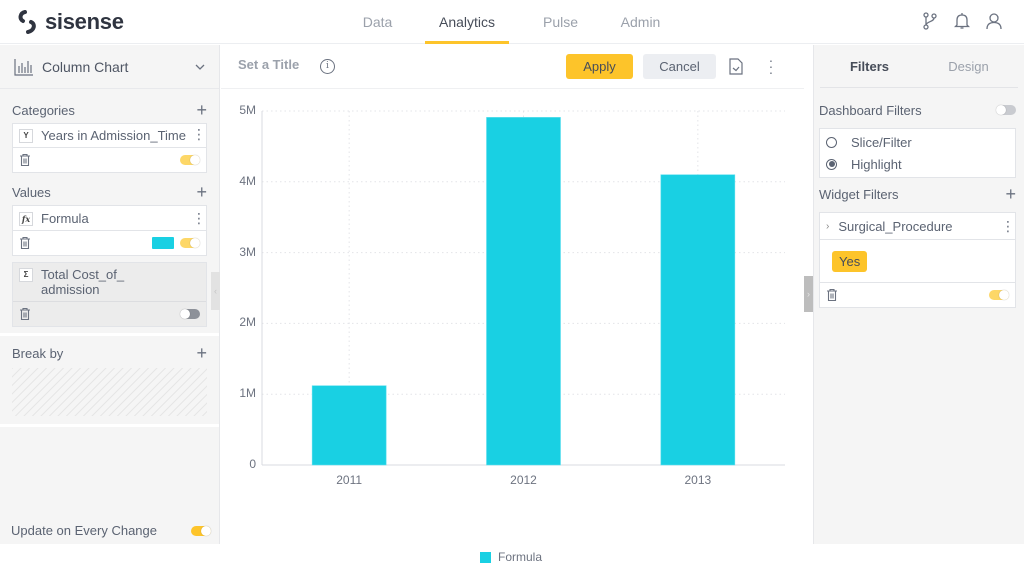 This screenshot has height=564, width=1024. Describe the element at coordinates (512, 67) in the screenshot. I see `widget-toolbar: Set a Title i Apply Cancel · · ·` at that location.